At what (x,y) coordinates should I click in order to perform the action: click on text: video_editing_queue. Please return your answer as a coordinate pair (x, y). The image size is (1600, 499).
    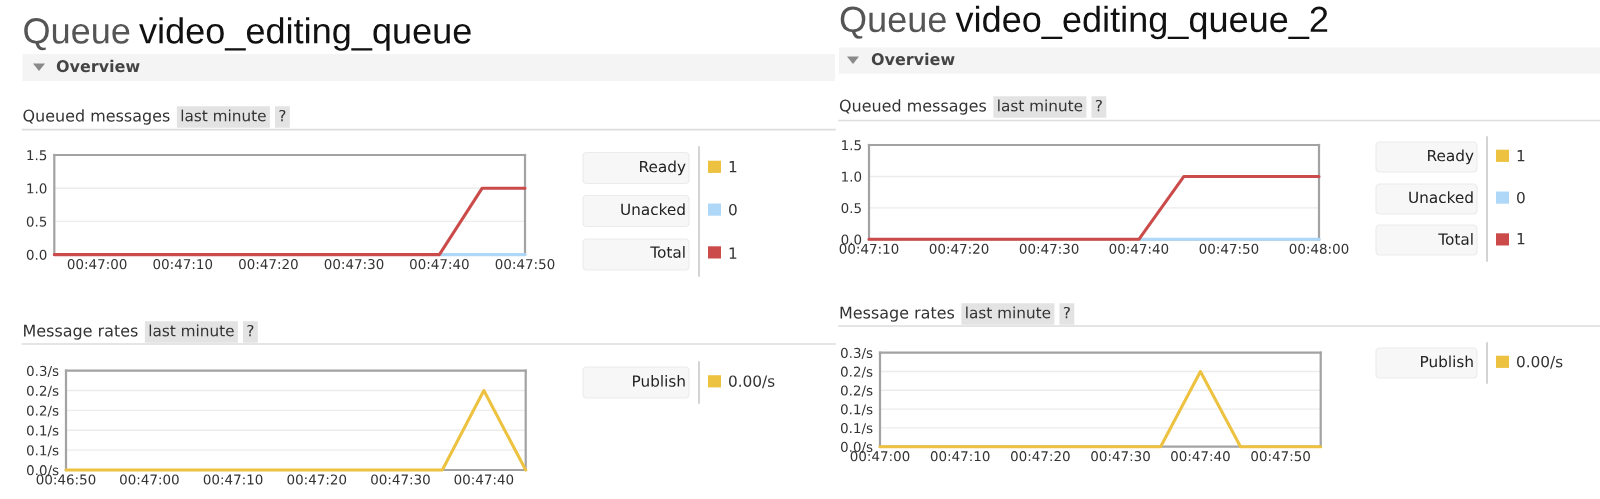
    Looking at the image, I should click on (305, 34).